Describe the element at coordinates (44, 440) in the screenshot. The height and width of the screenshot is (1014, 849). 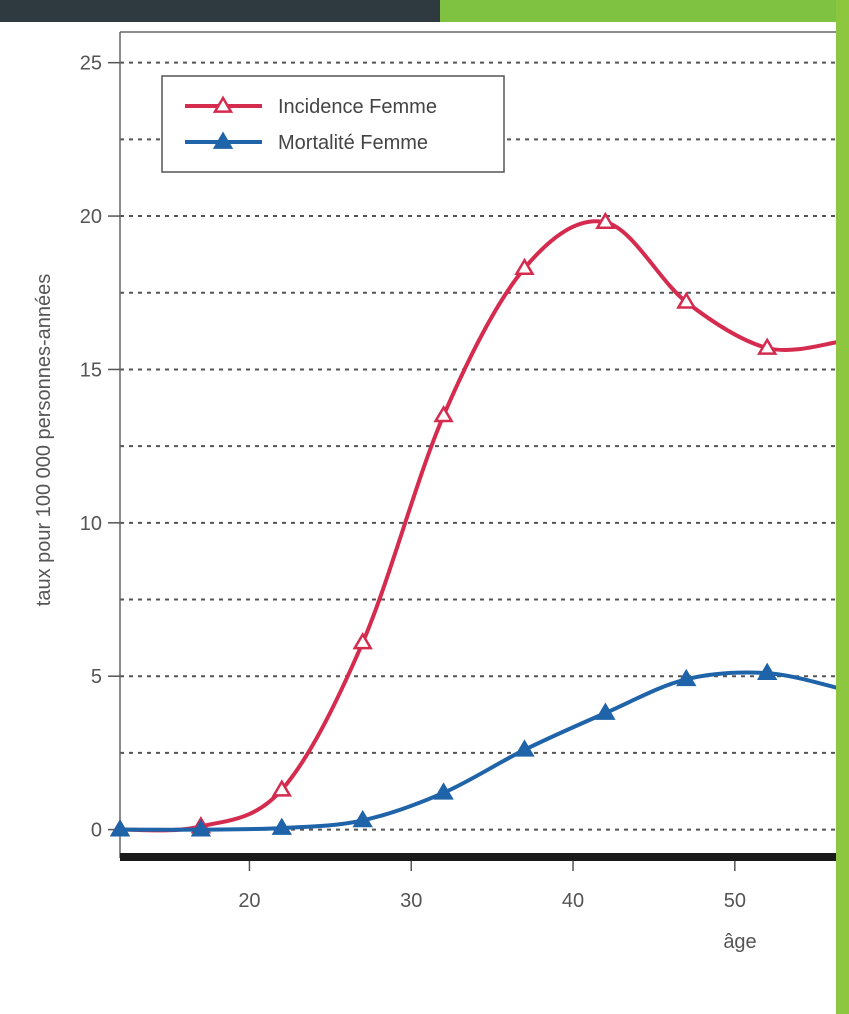
I see `y-axis-title: taux pour 100 000 personnes-années` at that location.